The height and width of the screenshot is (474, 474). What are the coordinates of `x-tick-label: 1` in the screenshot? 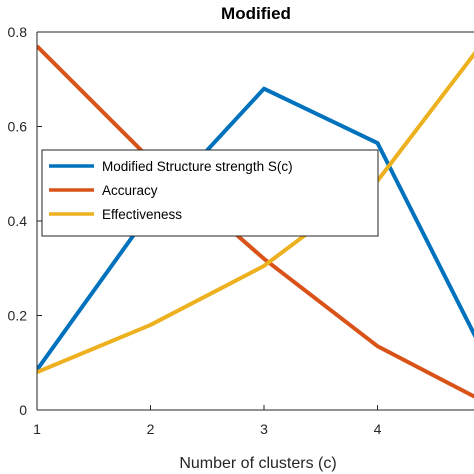 It's located at (37, 429).